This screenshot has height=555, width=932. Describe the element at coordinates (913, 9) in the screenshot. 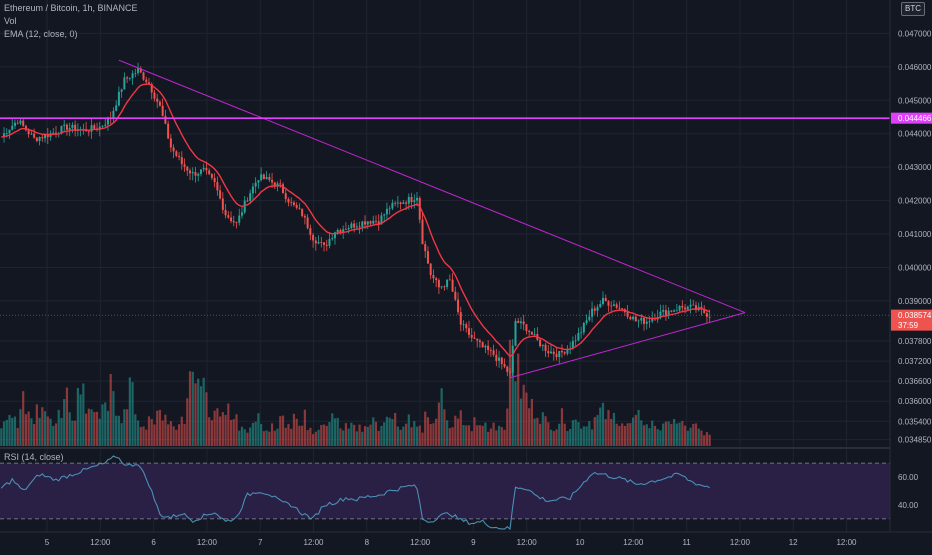

I see `currency-button: BTC` at that location.